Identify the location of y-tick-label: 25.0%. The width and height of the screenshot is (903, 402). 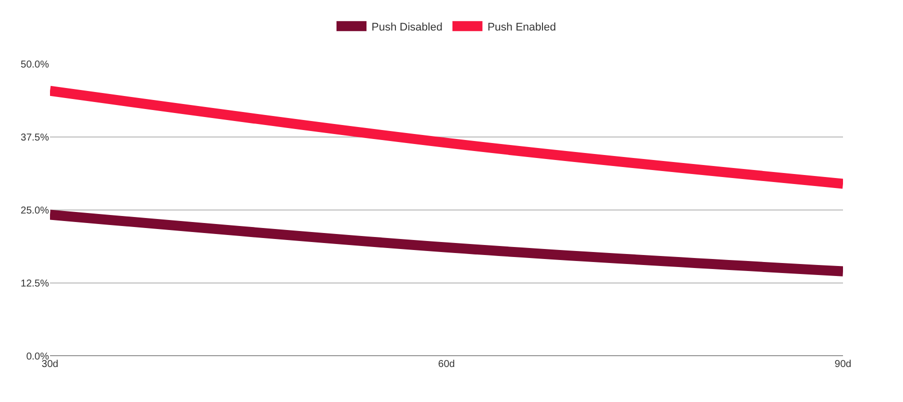
(35, 211).